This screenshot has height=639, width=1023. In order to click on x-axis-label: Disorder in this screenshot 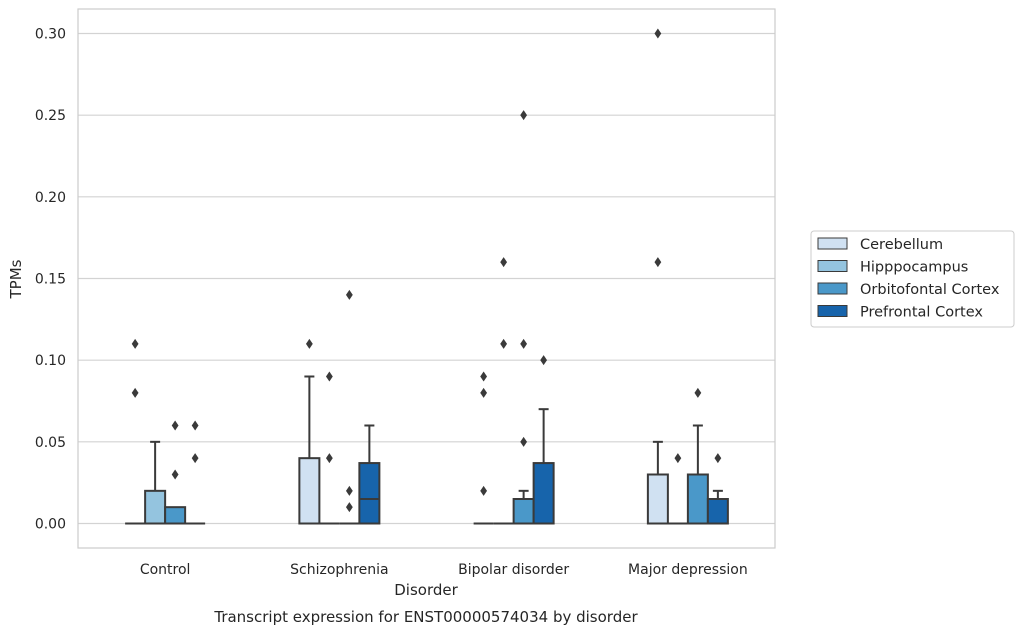, I will do `click(426, 590)`.